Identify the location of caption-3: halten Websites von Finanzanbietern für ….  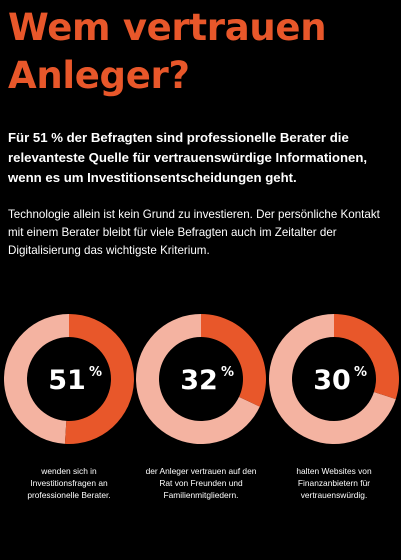
(334, 483).